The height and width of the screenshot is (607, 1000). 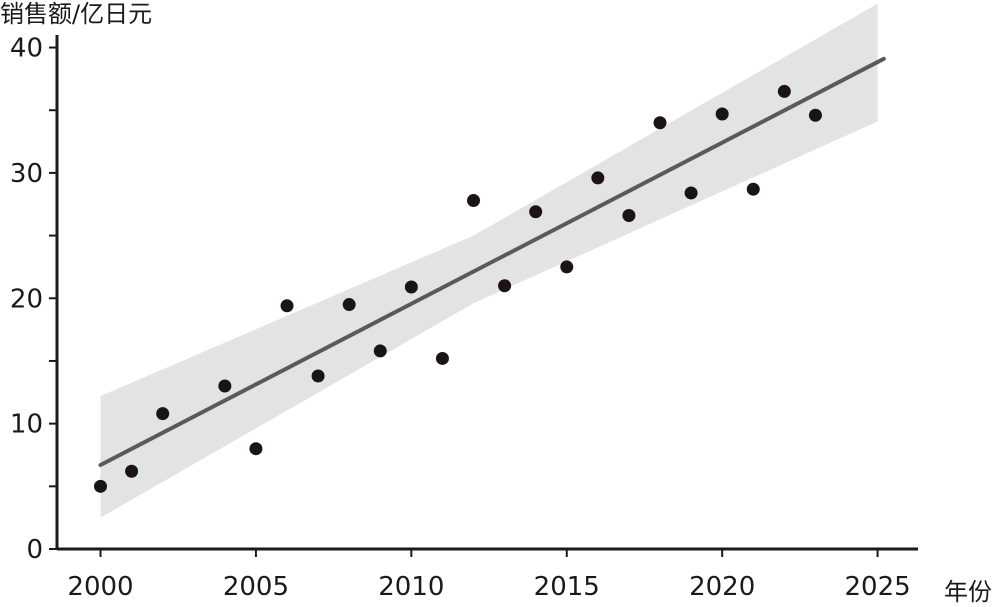 What do you see at coordinates (722, 587) in the screenshot?
I see `x-tick-label: 2020` at bounding box center [722, 587].